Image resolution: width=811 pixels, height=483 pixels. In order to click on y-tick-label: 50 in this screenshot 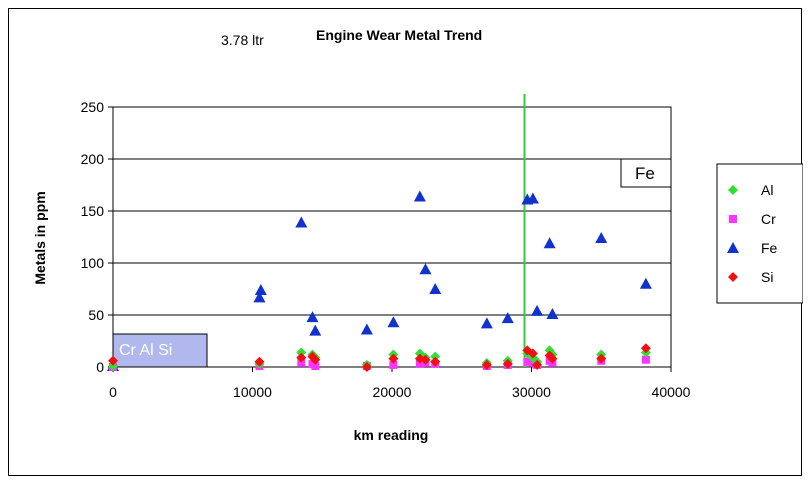, I will do `click(96, 315)`.